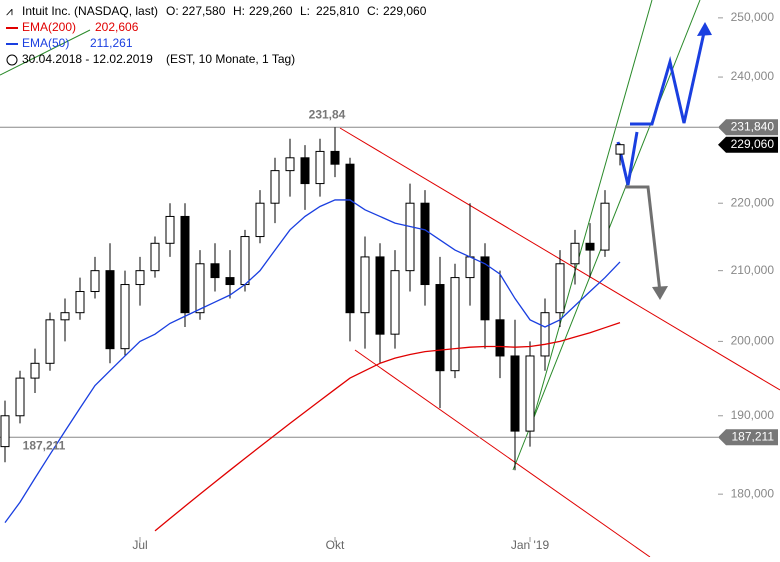  I want to click on chart-title: Intuit Inc. (NASDAQ, last), so click(90, 11).